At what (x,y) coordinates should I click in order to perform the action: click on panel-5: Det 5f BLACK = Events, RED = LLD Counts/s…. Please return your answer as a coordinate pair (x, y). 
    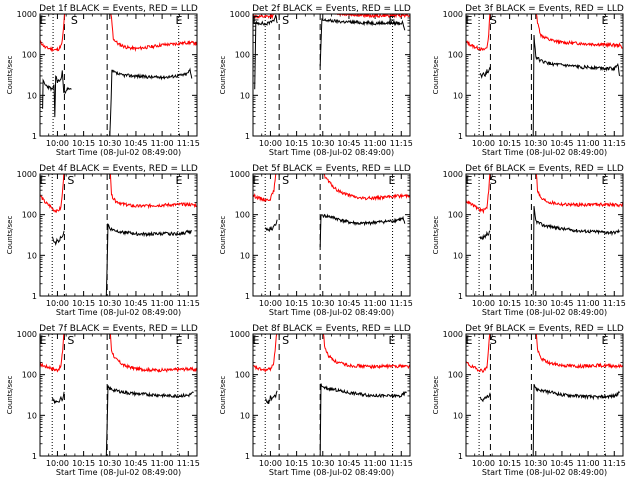
    Looking at the image, I should click on (316, 240).